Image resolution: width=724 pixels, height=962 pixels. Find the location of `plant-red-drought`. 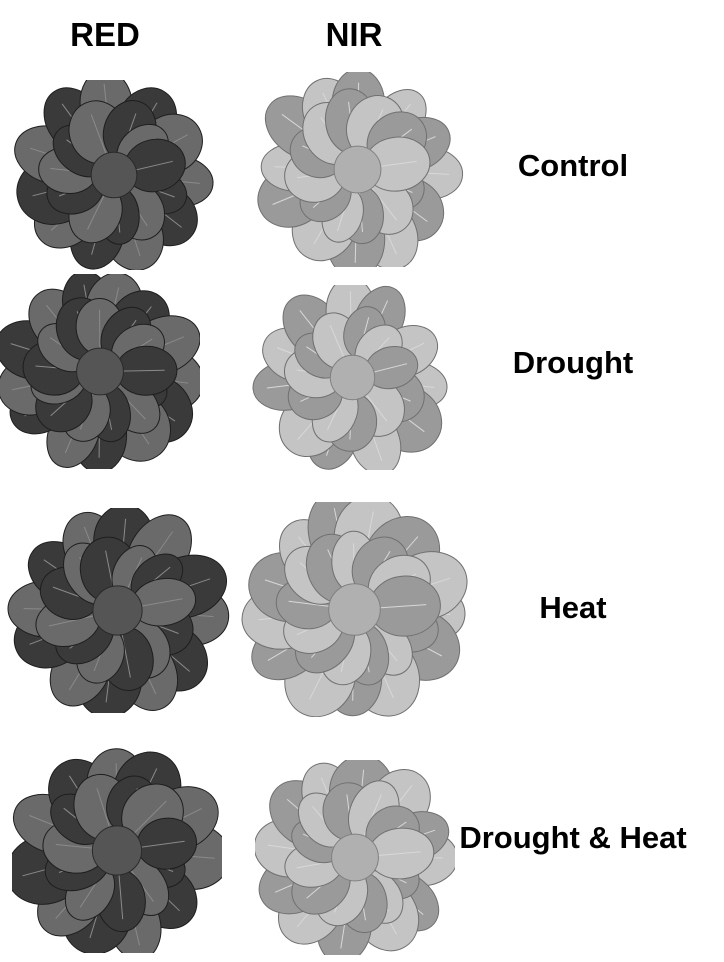

plant-red-drought is located at coordinates (100, 371).